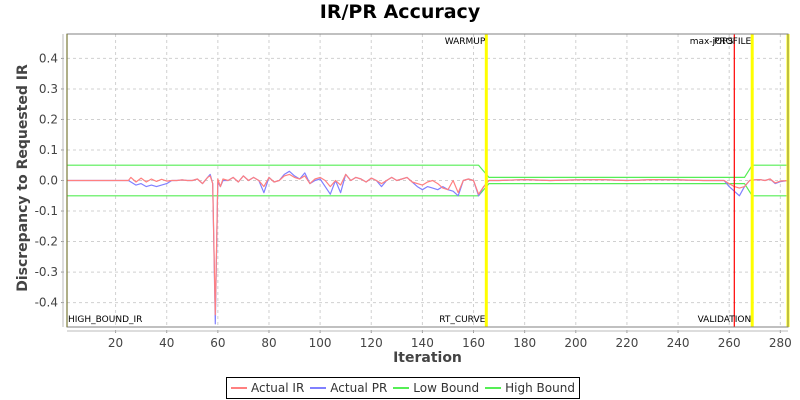 The width and height of the screenshot is (800, 400). What do you see at coordinates (712, 42) in the screenshot?
I see `marker-top-label: max-jOPS` at bounding box center [712, 42].